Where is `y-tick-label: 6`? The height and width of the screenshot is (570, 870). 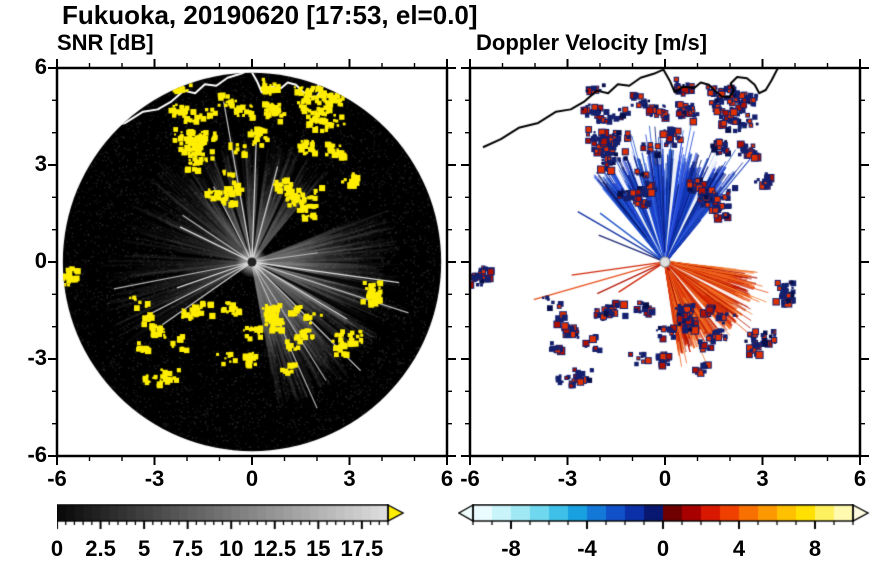 y-tick-label: 6 is located at coordinates (40, 66).